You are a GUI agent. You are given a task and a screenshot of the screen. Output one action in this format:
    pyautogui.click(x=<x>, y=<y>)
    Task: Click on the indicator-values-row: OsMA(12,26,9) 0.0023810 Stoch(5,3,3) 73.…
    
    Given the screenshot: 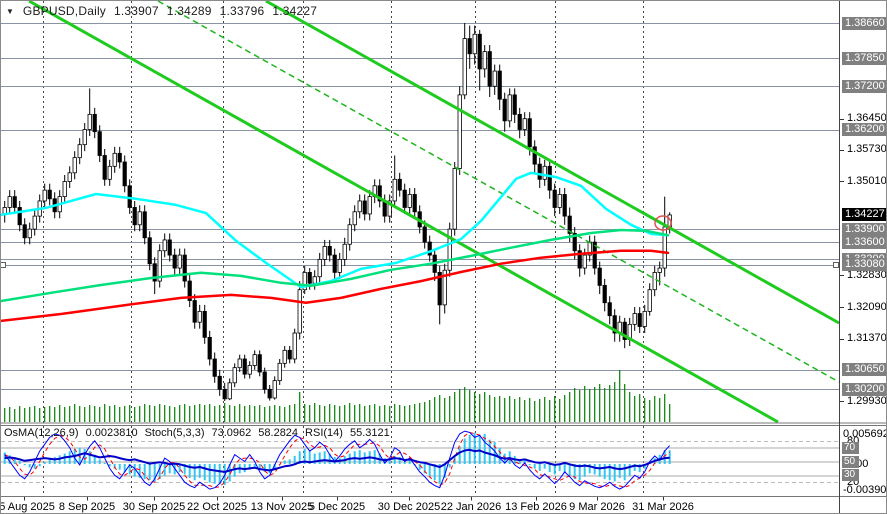 What is the action you would take?
    pyautogui.click(x=197, y=433)
    